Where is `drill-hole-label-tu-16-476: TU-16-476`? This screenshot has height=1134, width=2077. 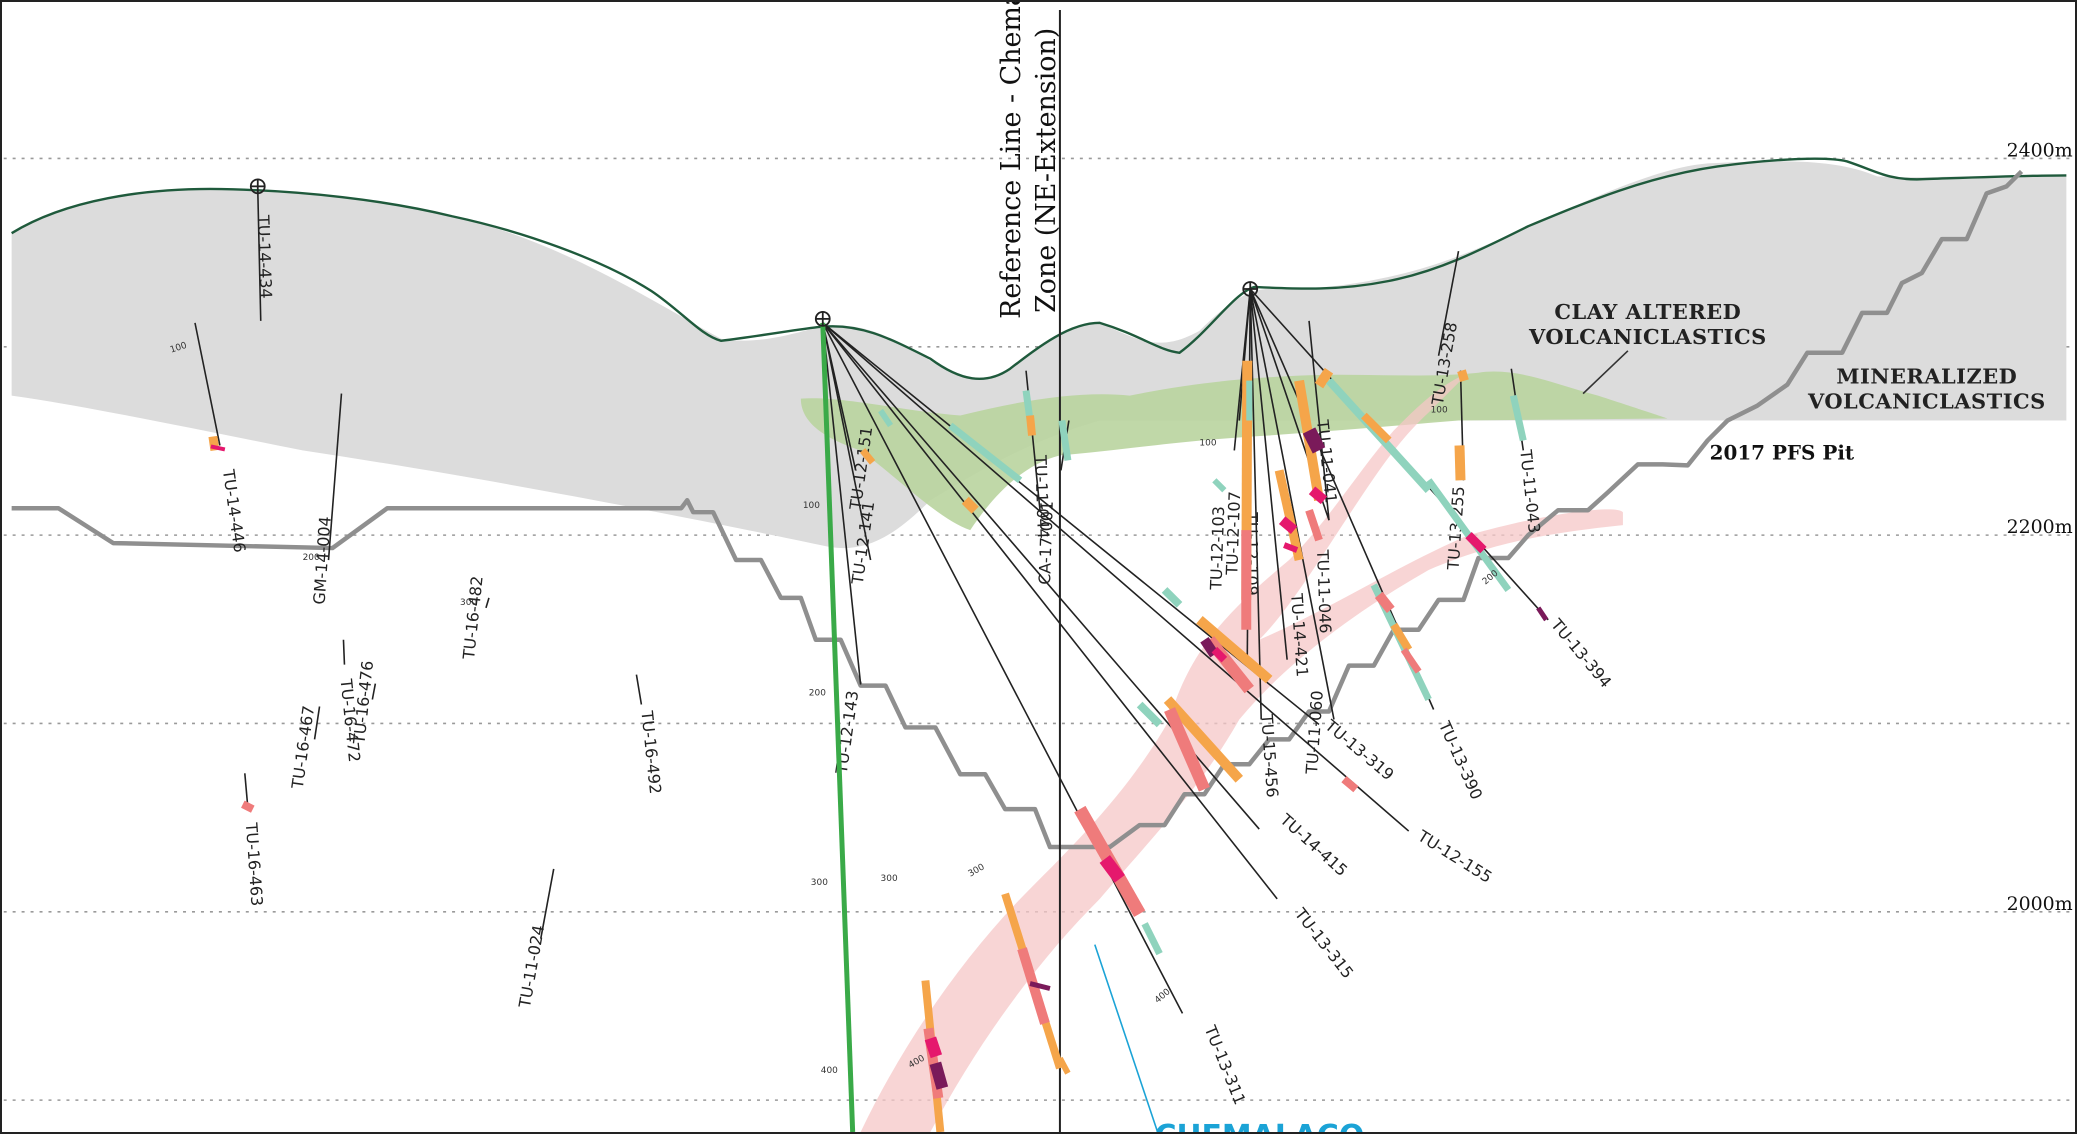 drill-hole-label-tu-16-476: TU-16-476 is located at coordinates (363, 703).